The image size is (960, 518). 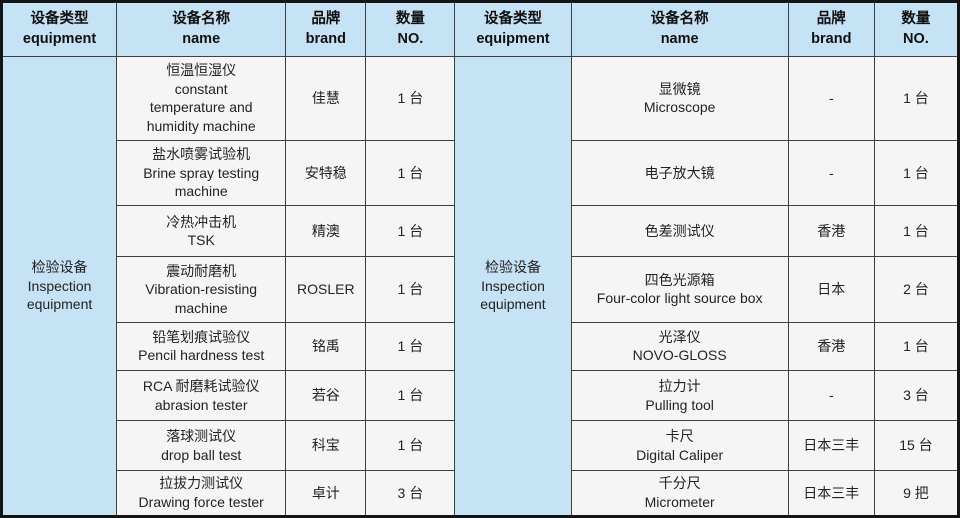 I want to click on table-row: 冷热冲击机 TSK 精澳 1 台 色差测试仪 香港 1 台, so click(x=481, y=231).